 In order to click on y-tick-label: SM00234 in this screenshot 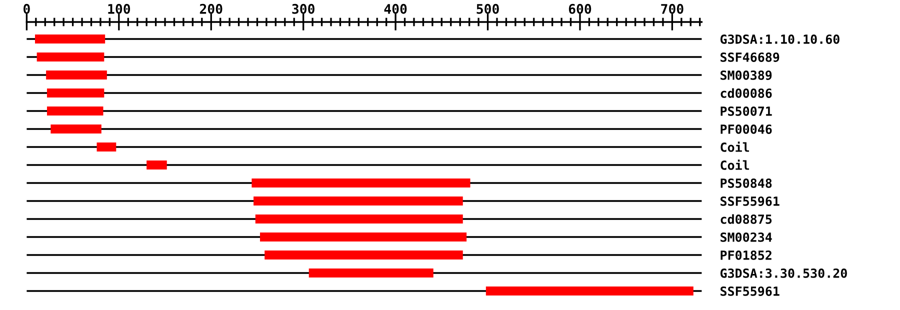, I will do `click(746, 237)`.